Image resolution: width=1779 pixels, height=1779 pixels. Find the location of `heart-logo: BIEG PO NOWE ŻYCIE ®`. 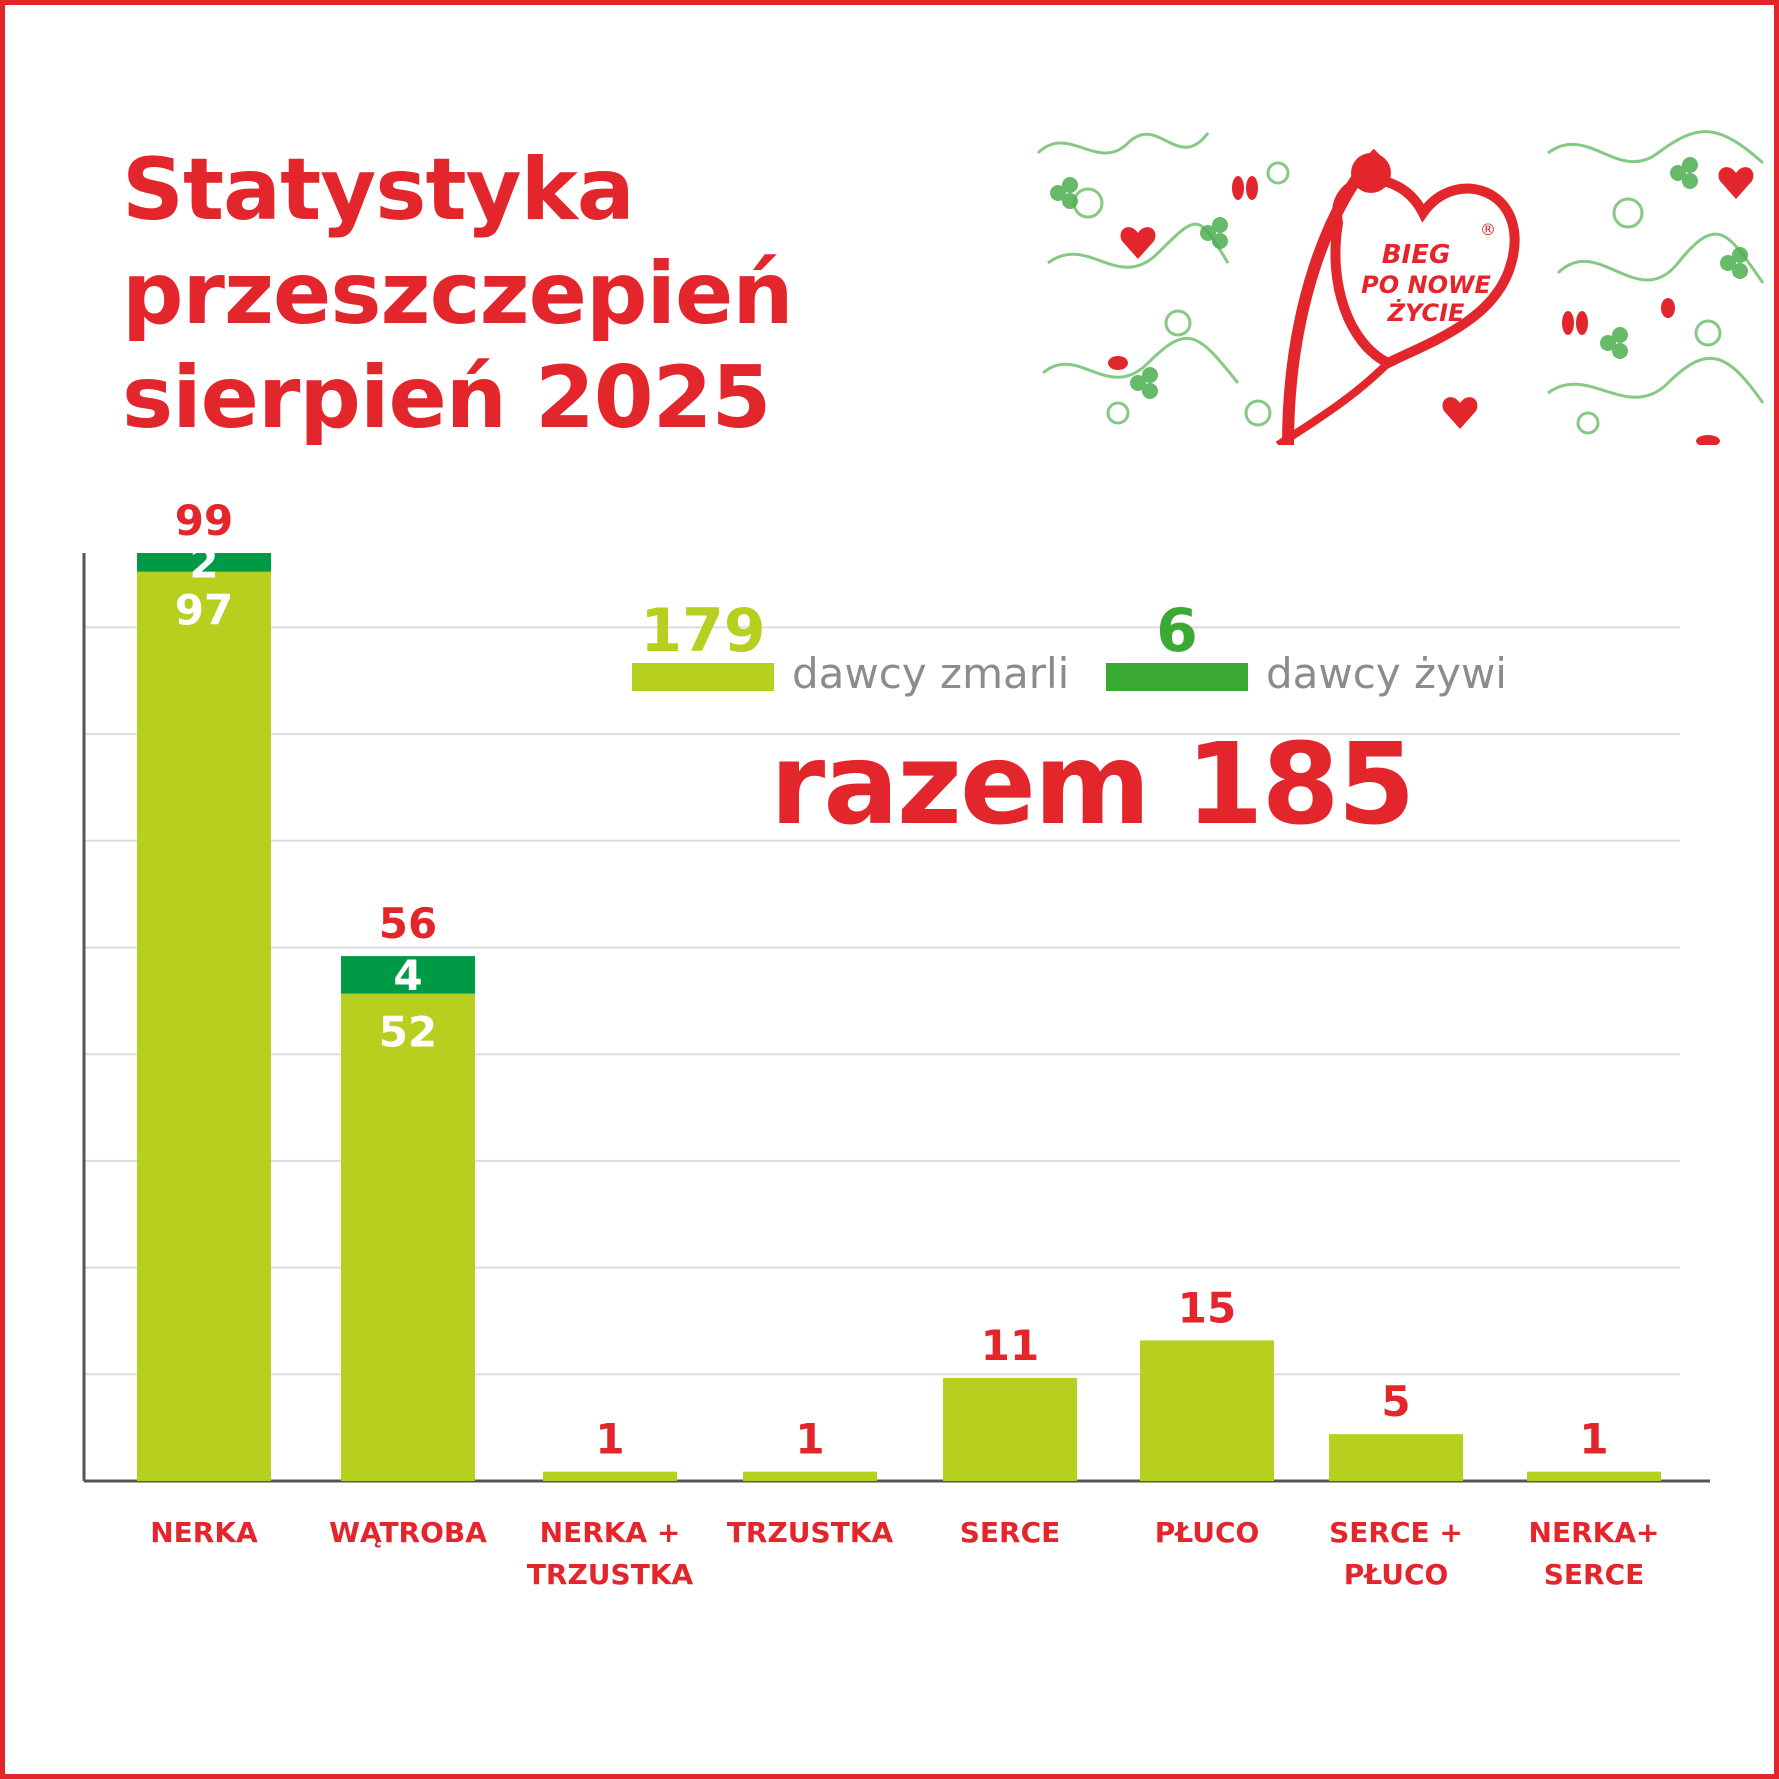

heart-logo: BIEG PO NOWE ŻYCIE ® is located at coordinates (1397, 296).